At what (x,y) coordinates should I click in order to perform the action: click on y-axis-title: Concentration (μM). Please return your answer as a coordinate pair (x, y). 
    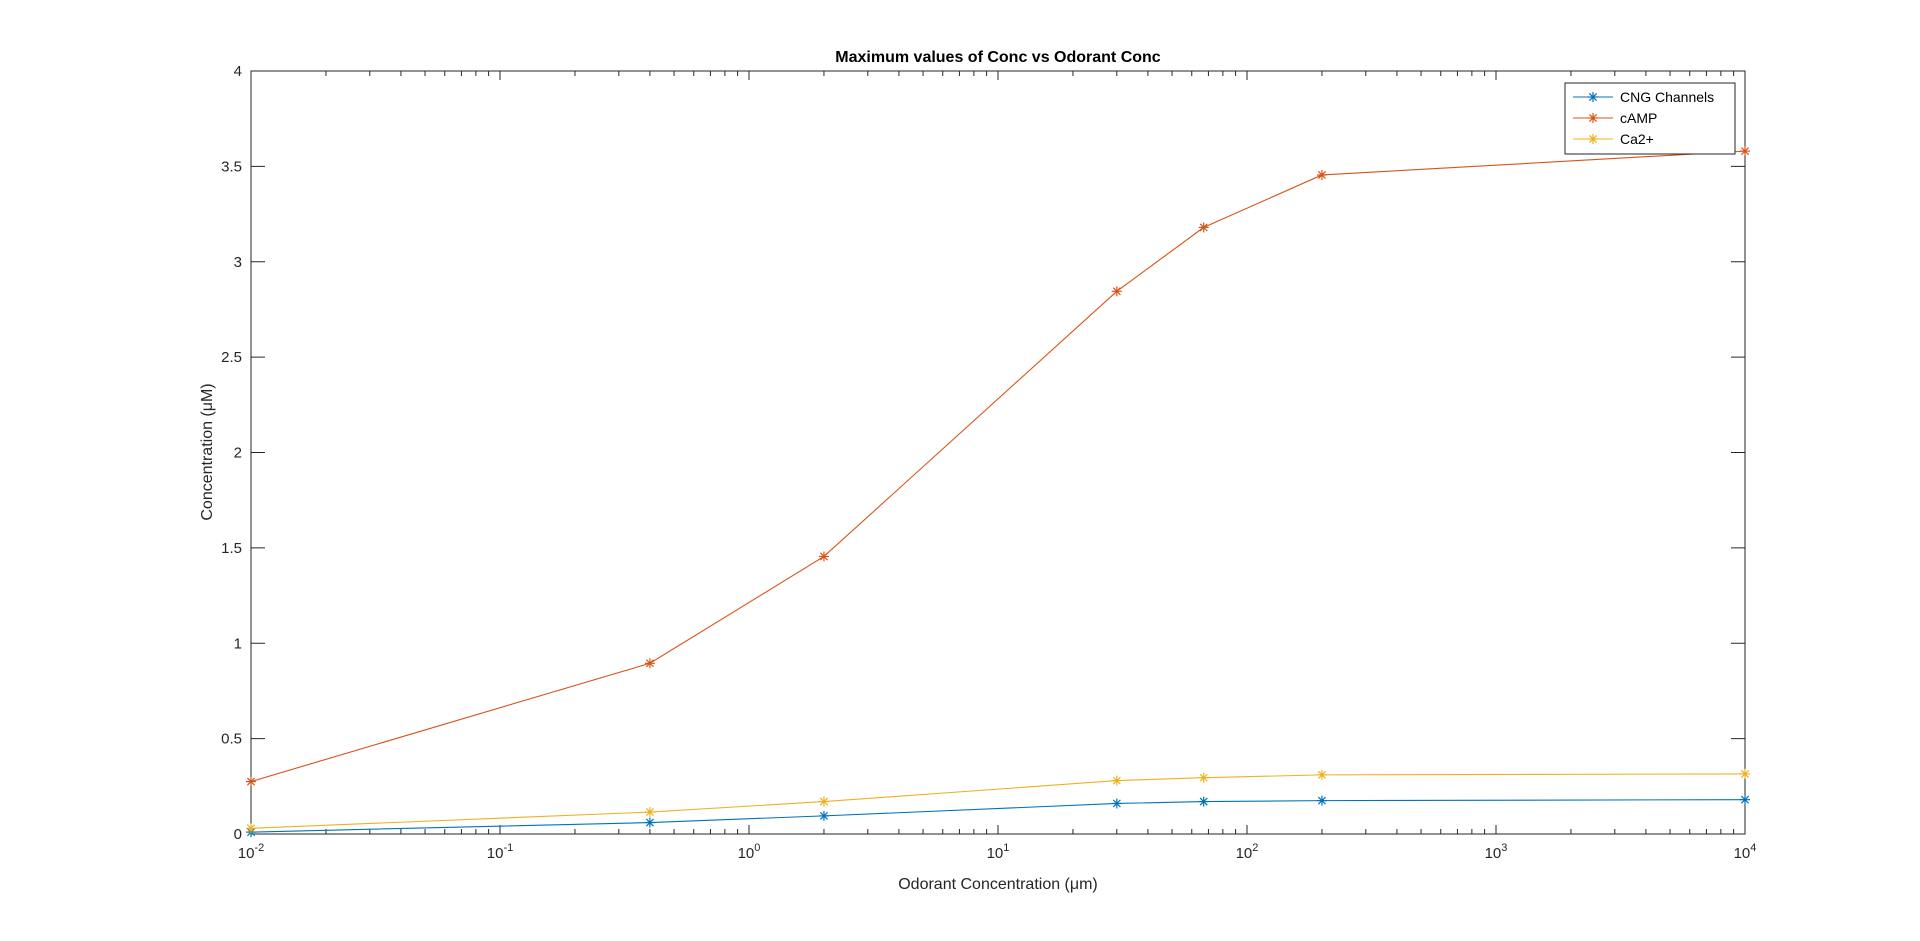
    Looking at the image, I should click on (207, 451).